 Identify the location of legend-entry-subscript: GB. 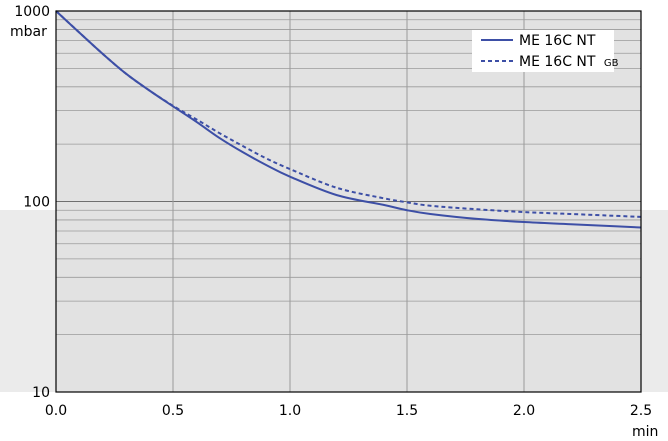
(611, 63).